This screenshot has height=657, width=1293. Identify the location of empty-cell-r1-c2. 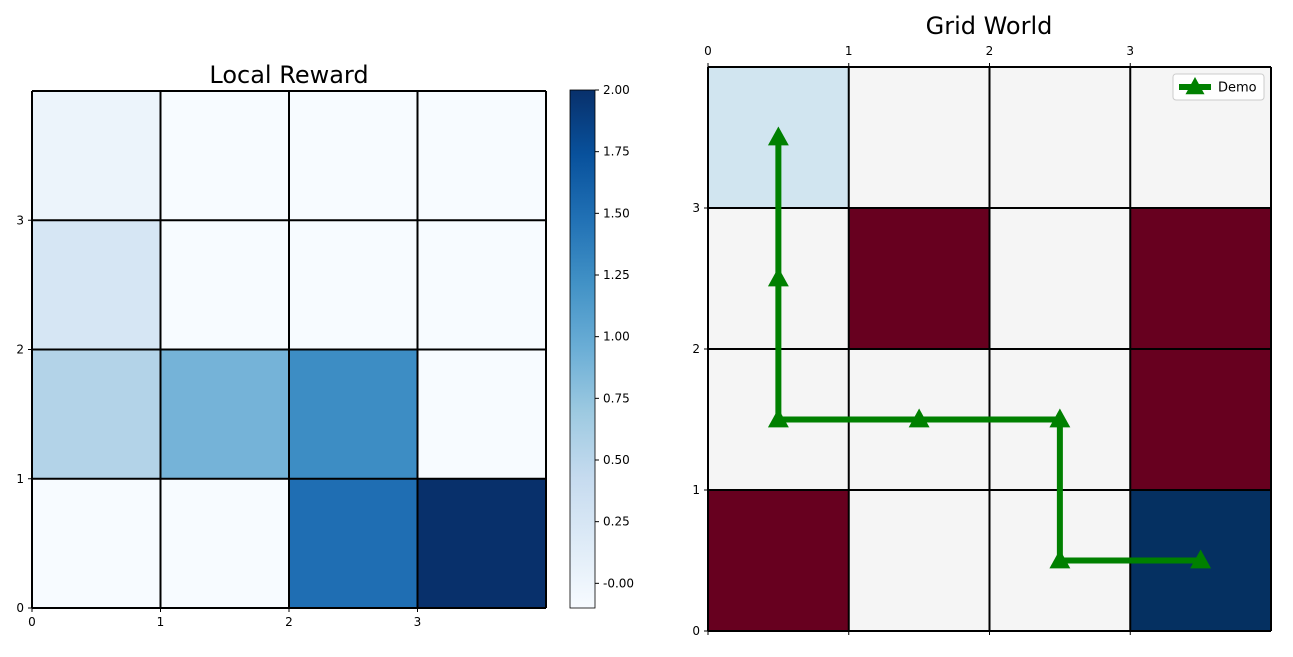
(1060, 278).